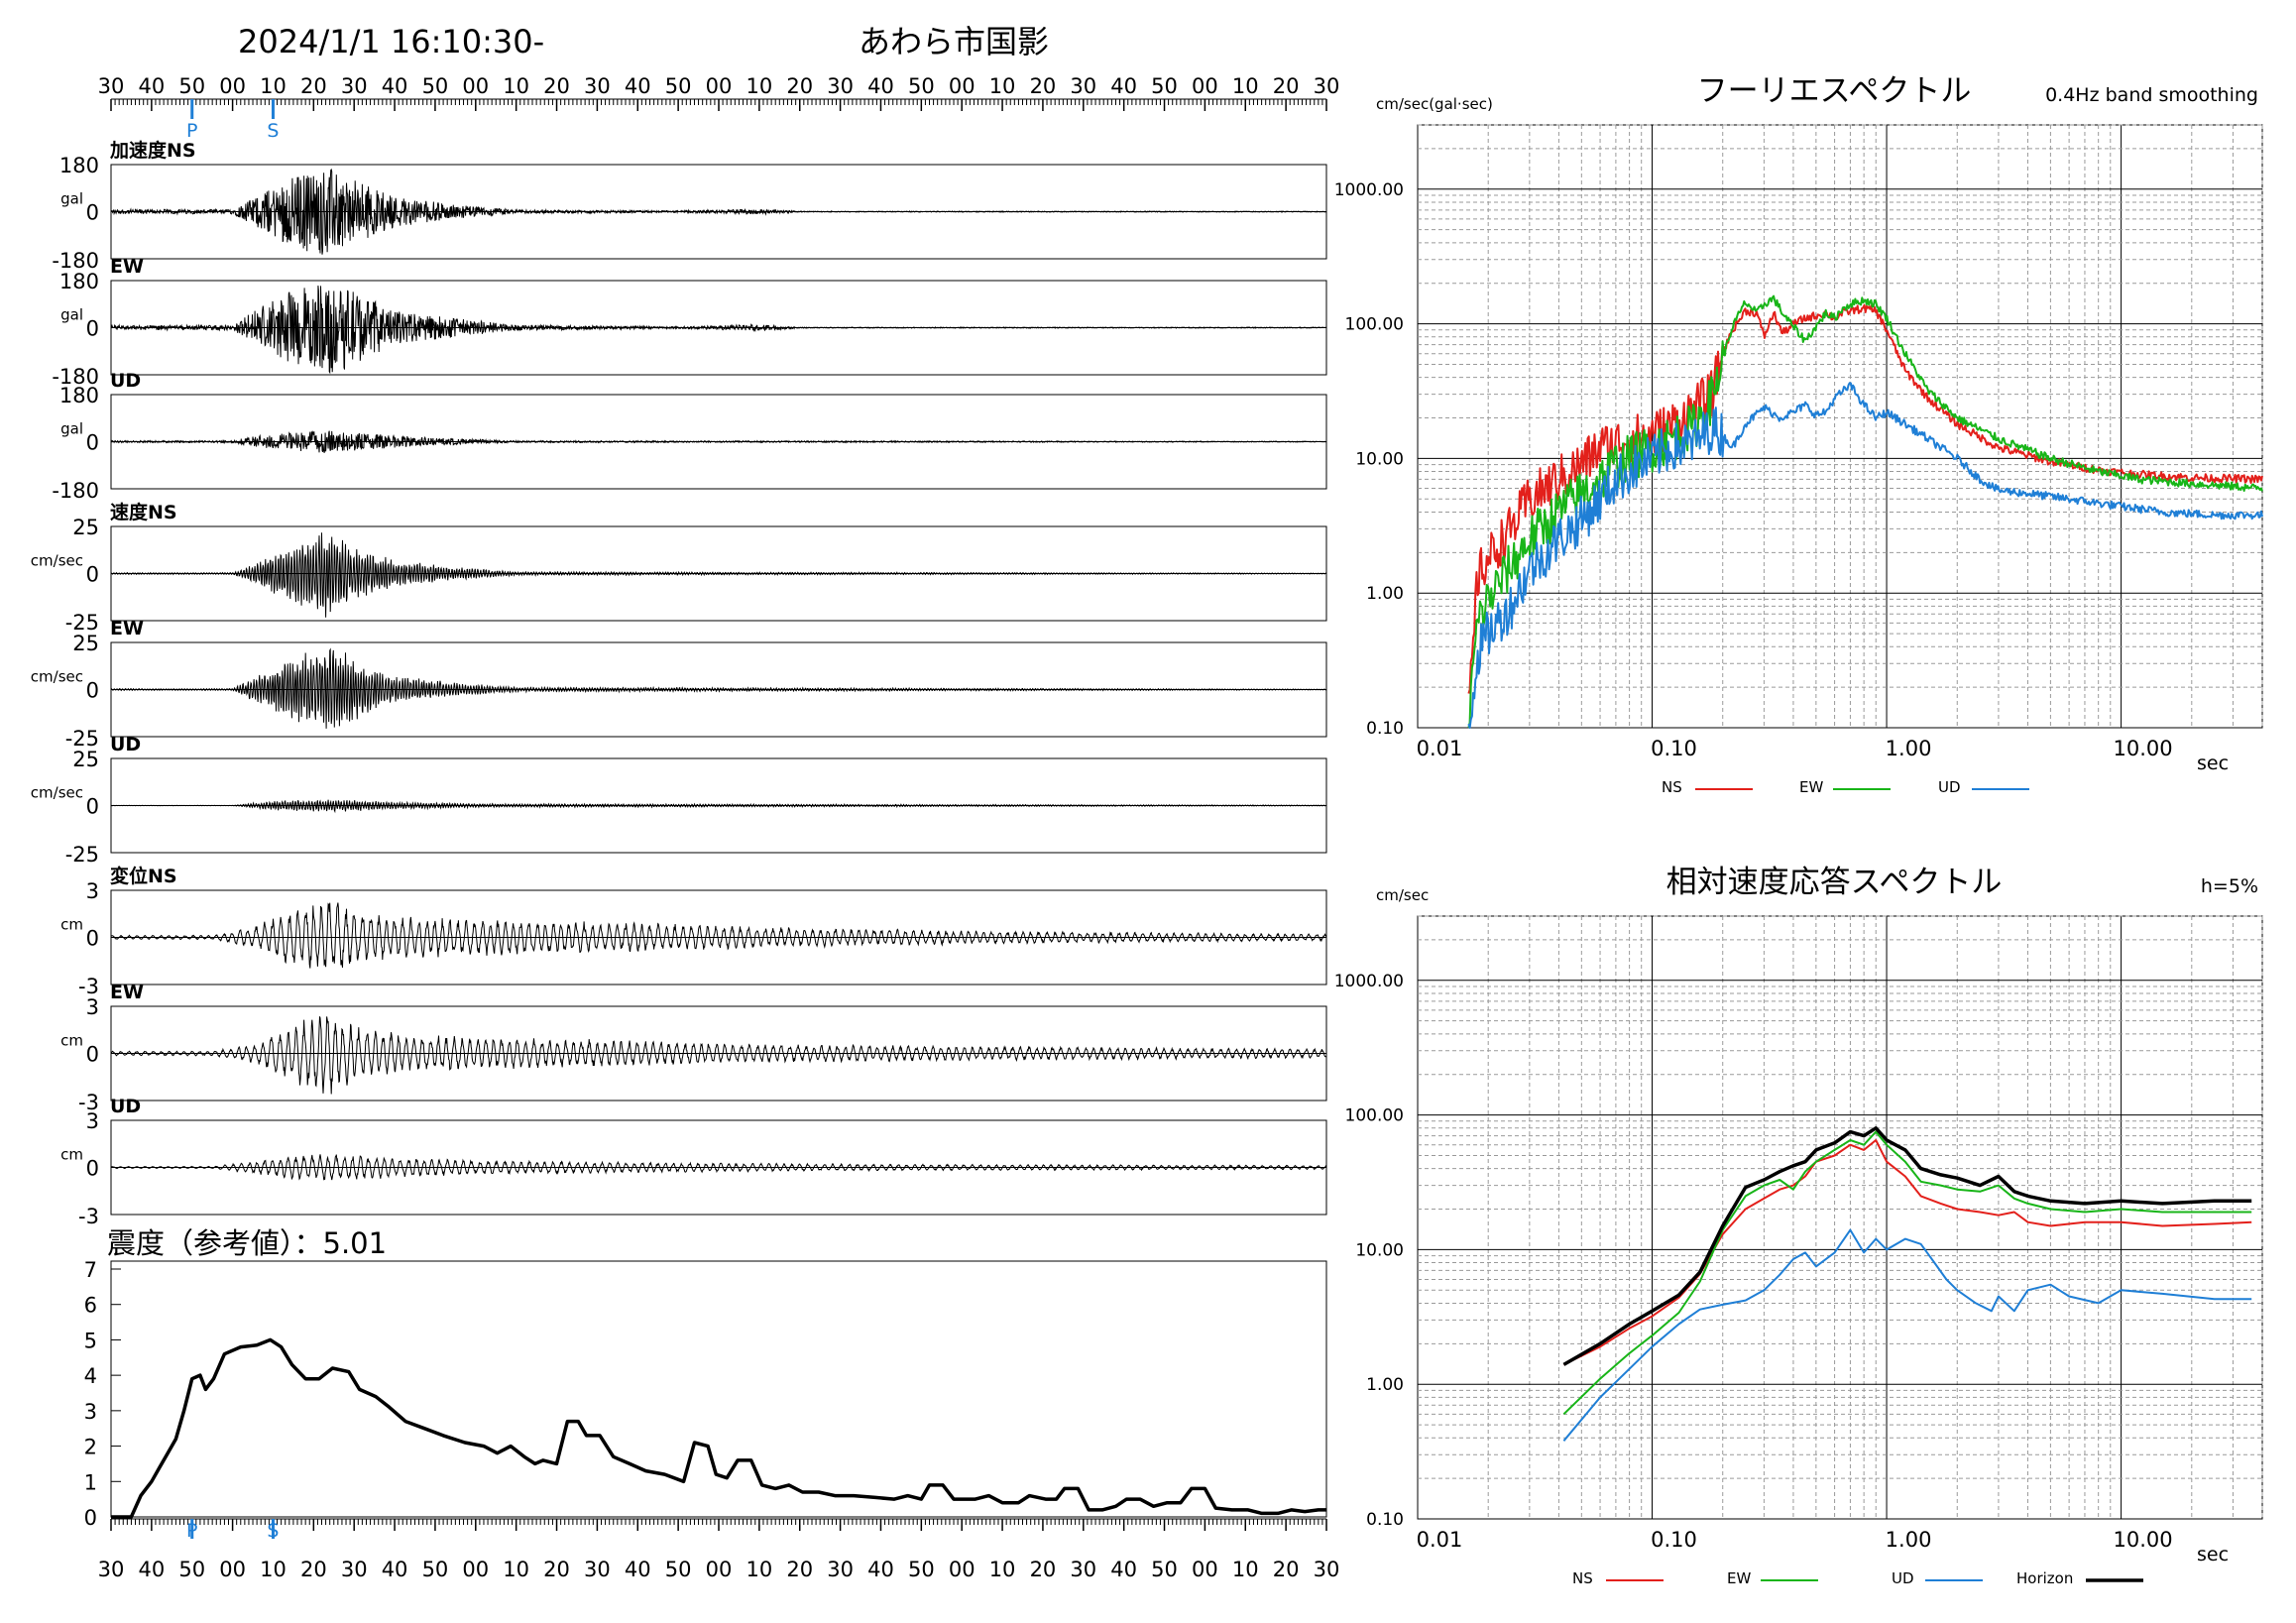  I want to click on spectrum-title: 相対速度応答スペクトル, so click(1835, 882).